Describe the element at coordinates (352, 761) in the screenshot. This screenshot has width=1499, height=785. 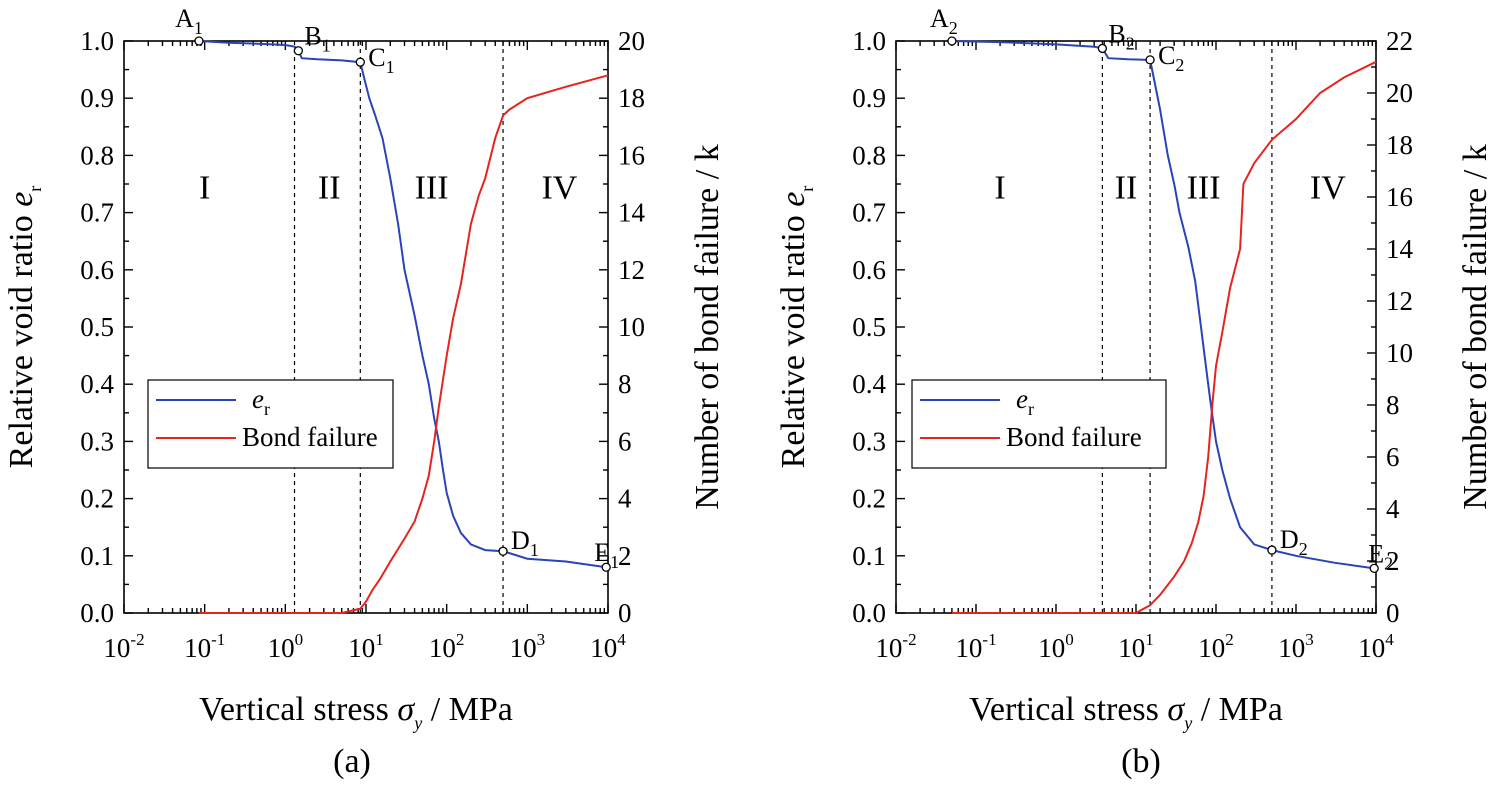
I see `panel-caption: (a)` at that location.